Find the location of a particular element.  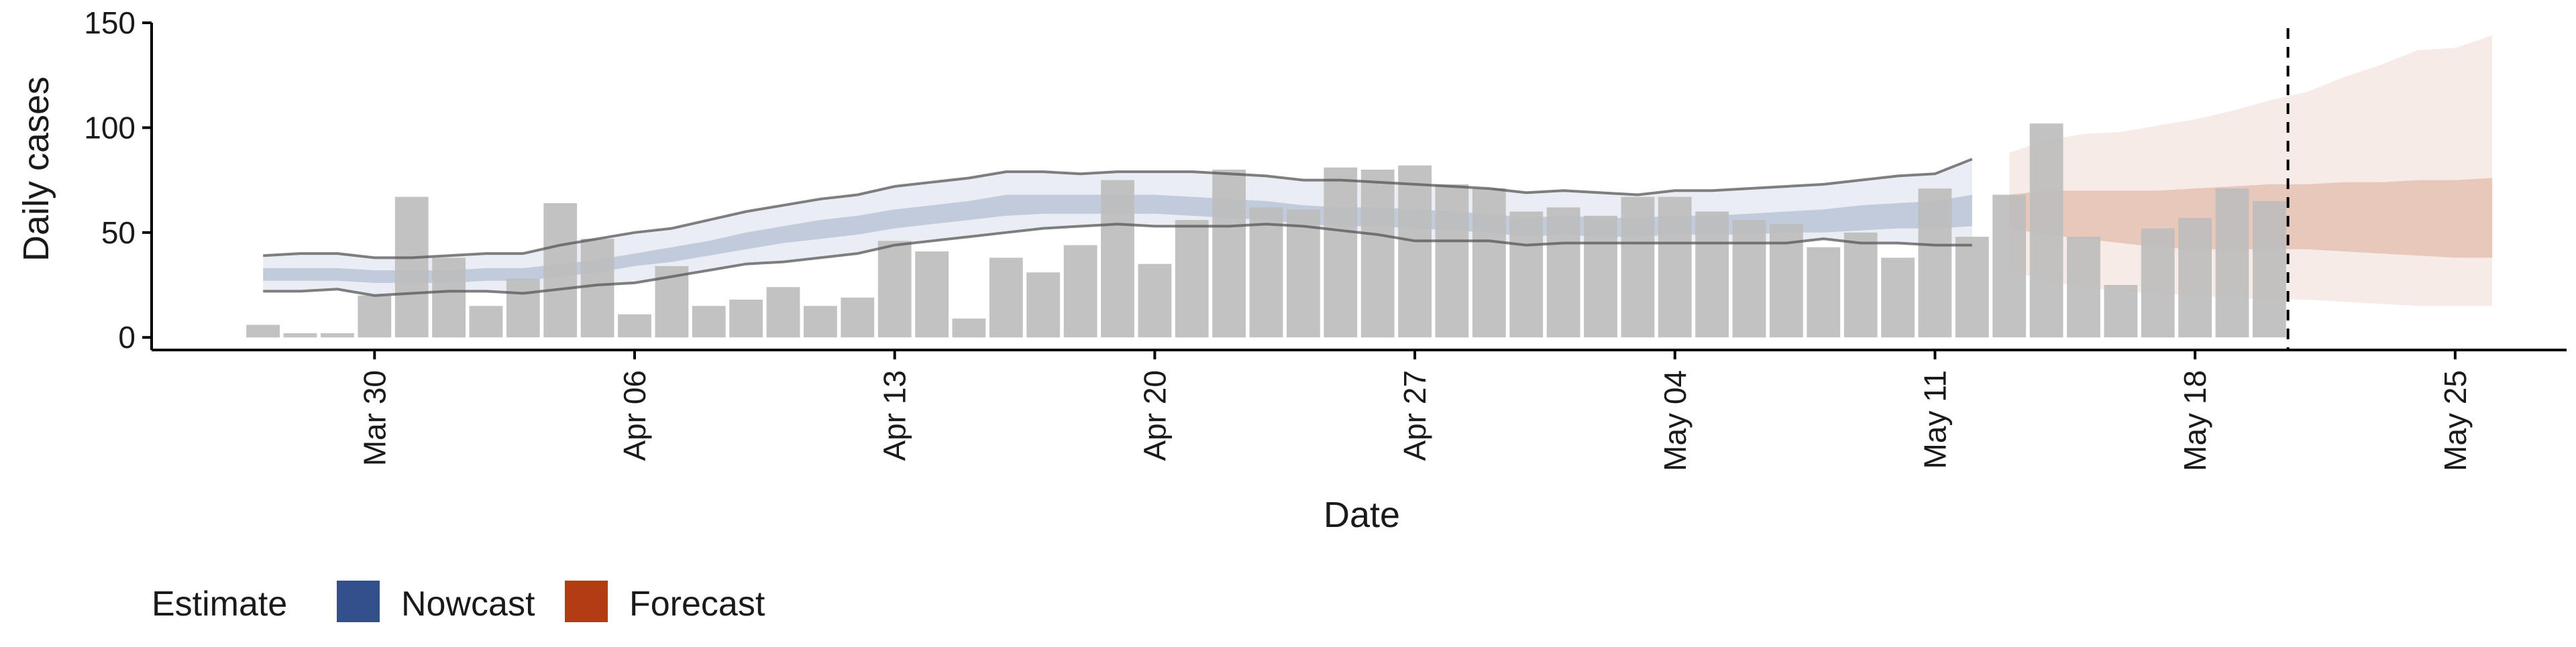

x-tick-label-2020-04-13: Apr 13 is located at coordinates (894, 415).